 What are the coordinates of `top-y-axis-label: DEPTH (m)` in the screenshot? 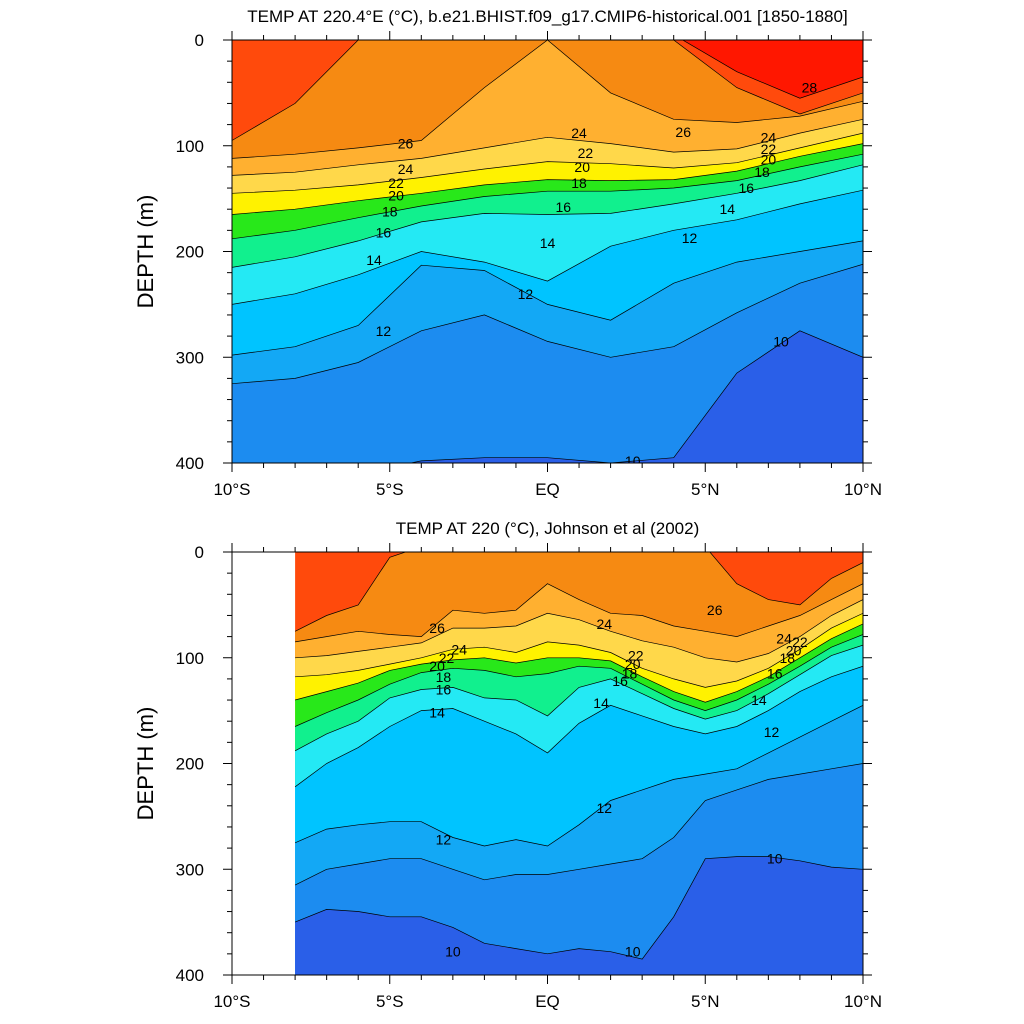 It's located at (145, 252).